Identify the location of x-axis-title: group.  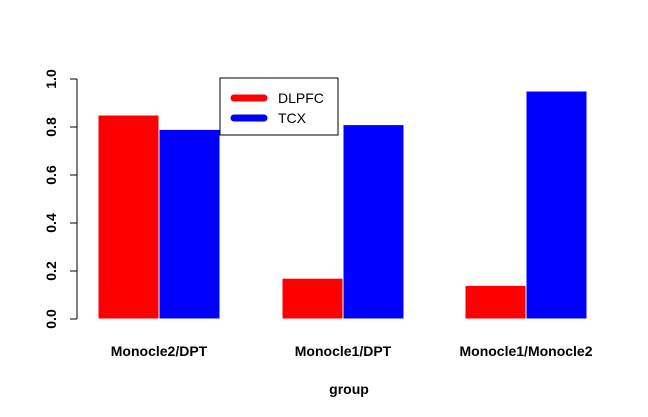
(349, 389).